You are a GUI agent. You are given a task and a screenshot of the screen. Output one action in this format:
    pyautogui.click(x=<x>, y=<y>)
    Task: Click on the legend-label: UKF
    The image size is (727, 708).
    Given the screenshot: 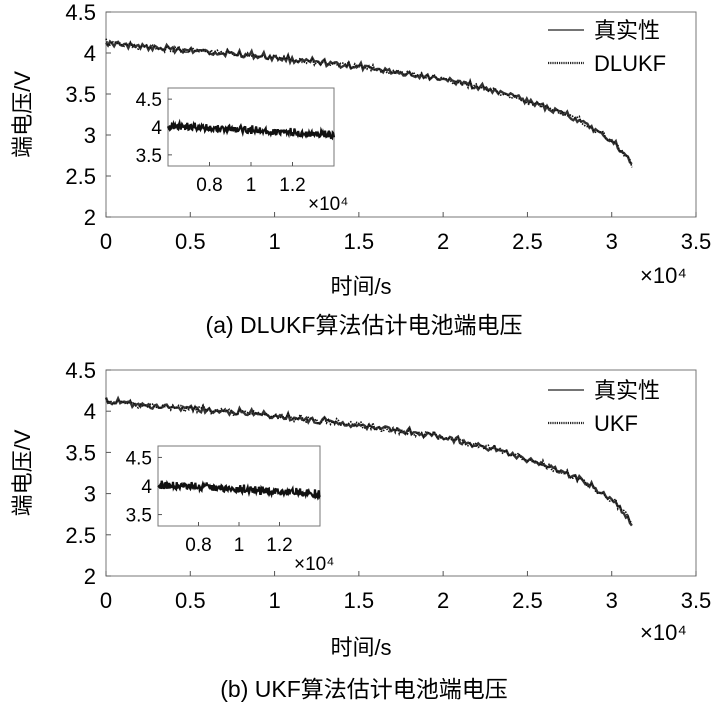 What is the action you would take?
    pyautogui.click(x=616, y=423)
    